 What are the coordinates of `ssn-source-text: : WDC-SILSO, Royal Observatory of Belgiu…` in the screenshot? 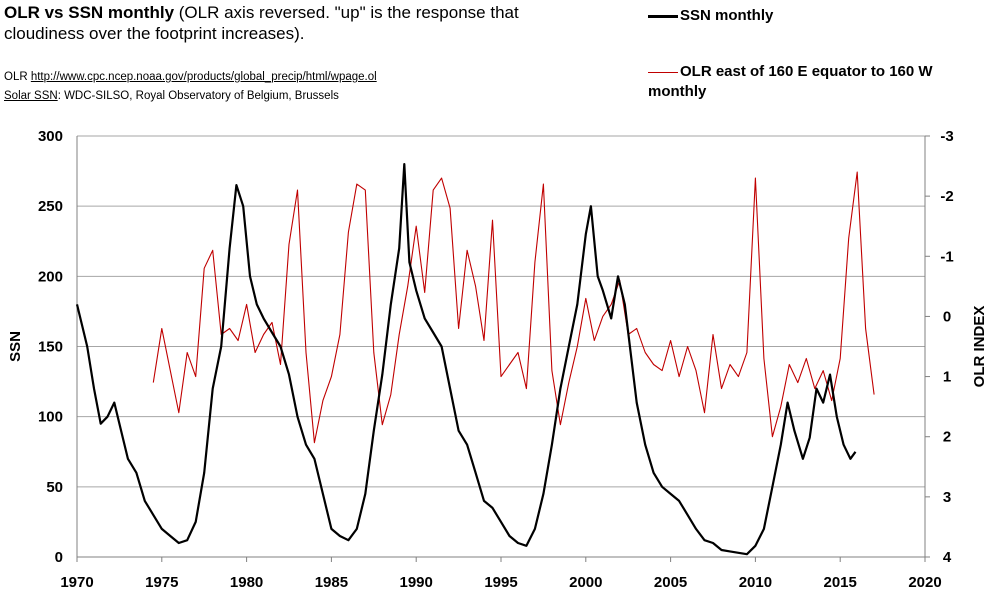 It's located at (198, 96).